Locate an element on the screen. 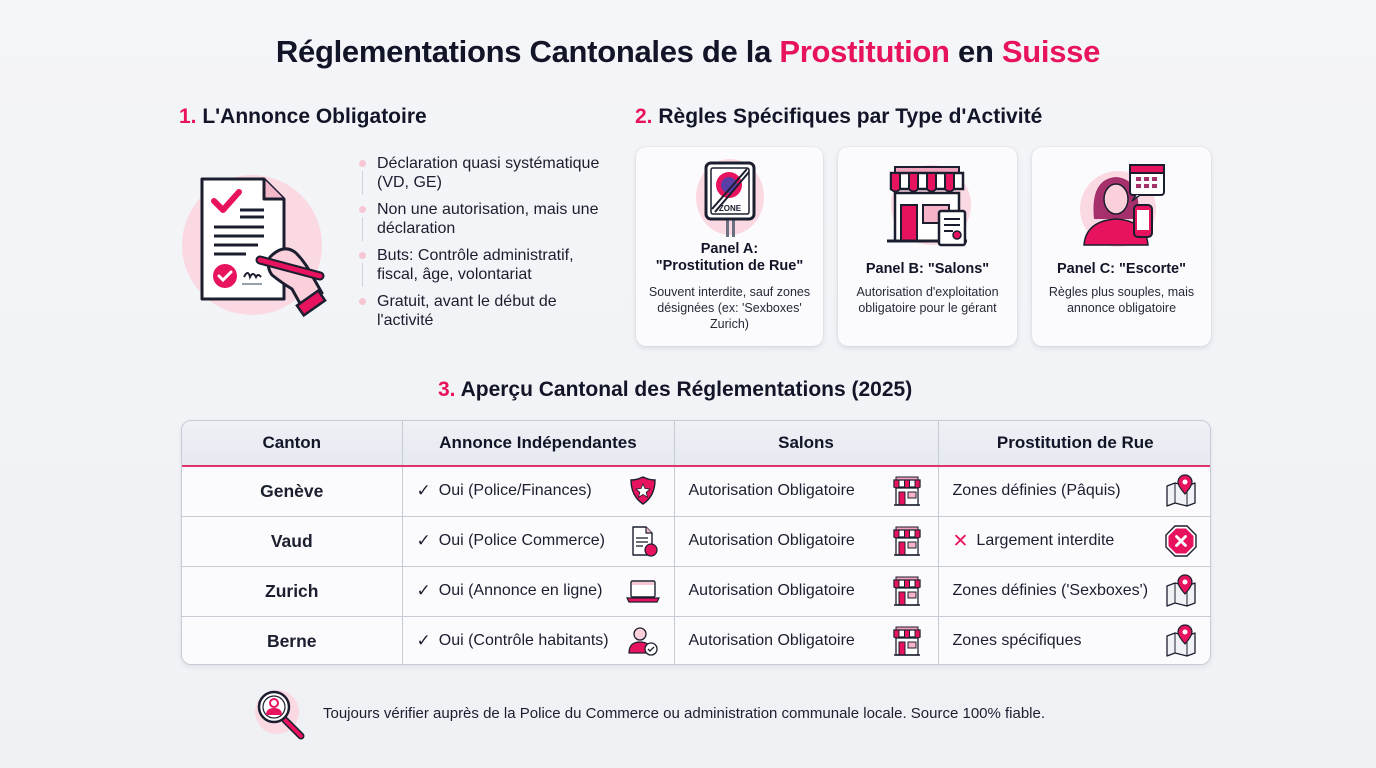 The width and height of the screenshot is (1376, 768). title-text: Réglementations Cantonales de la is located at coordinates (527, 51).